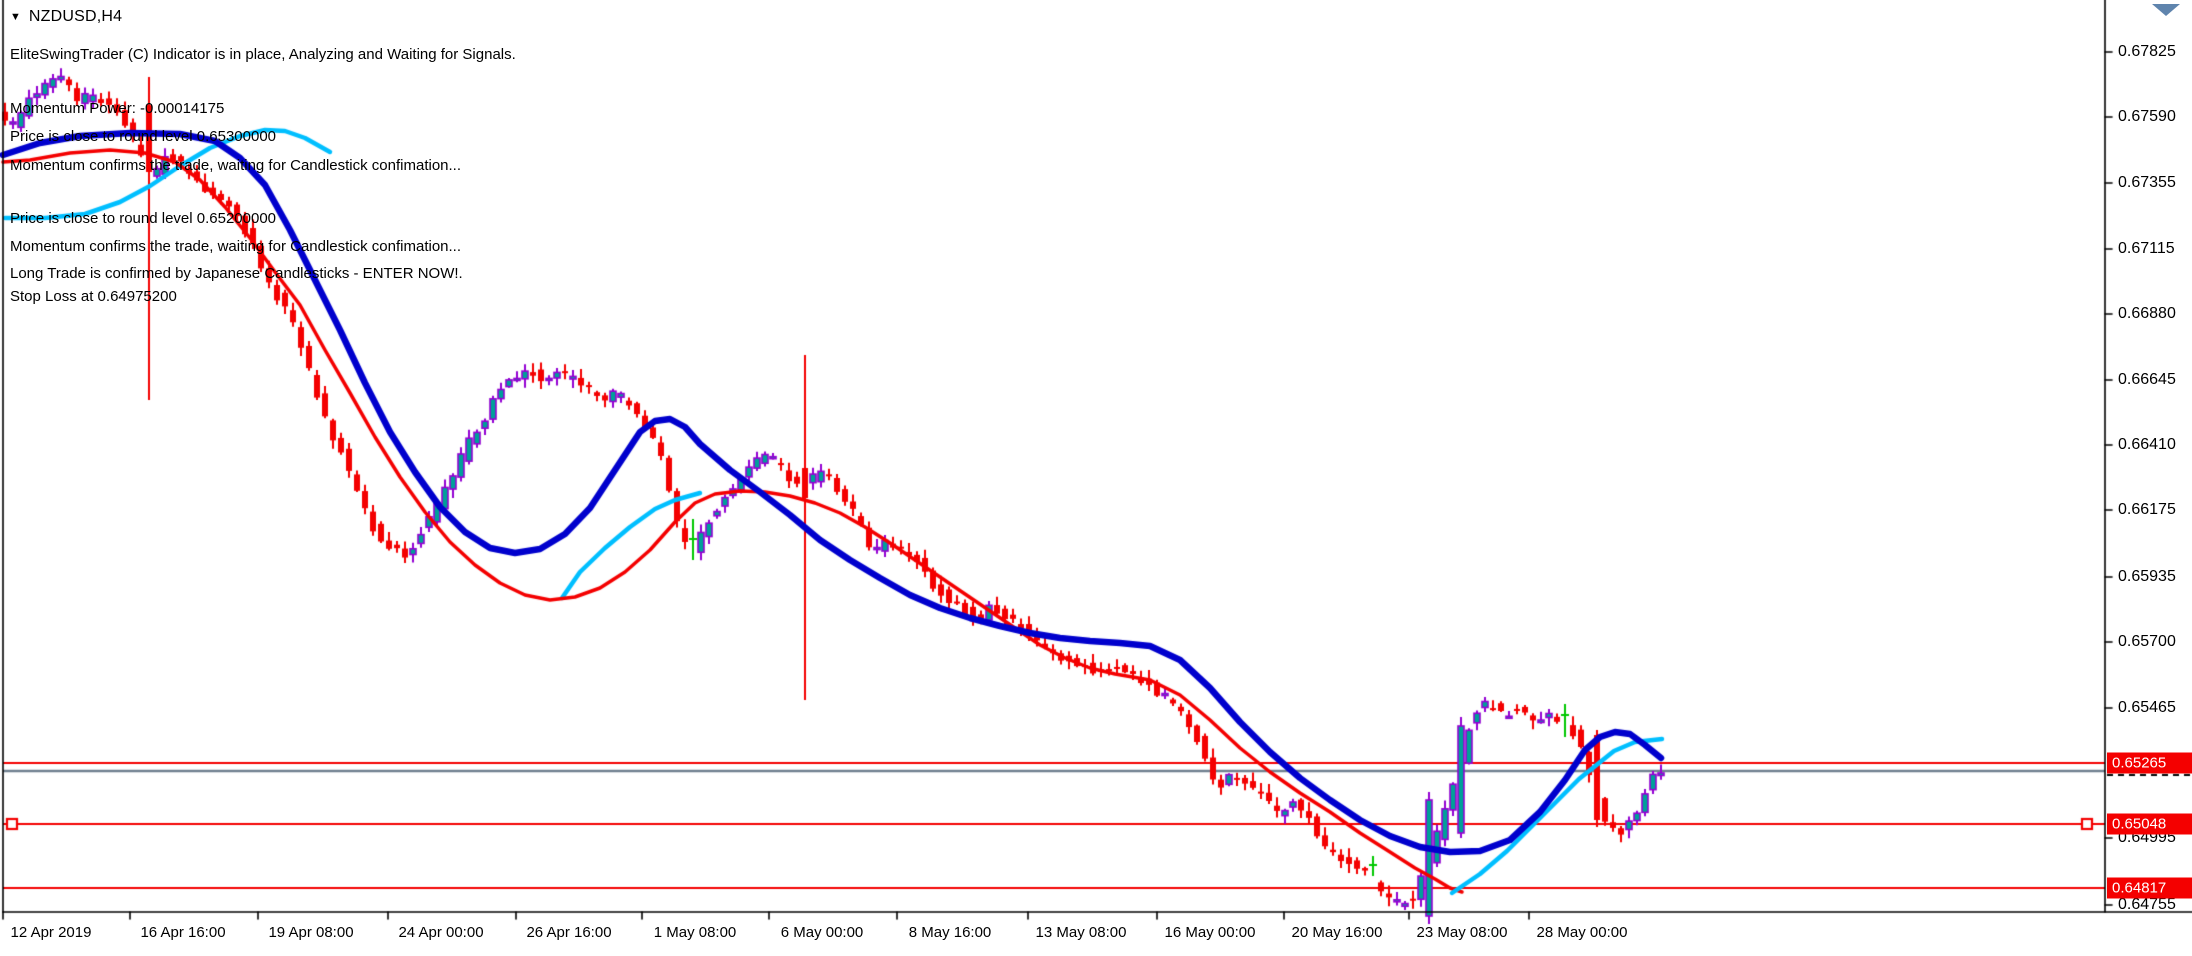 This screenshot has width=2192, height=956. Describe the element at coordinates (2149, 763) in the screenshot. I see `price-level-badge: 0.65265` at that location.